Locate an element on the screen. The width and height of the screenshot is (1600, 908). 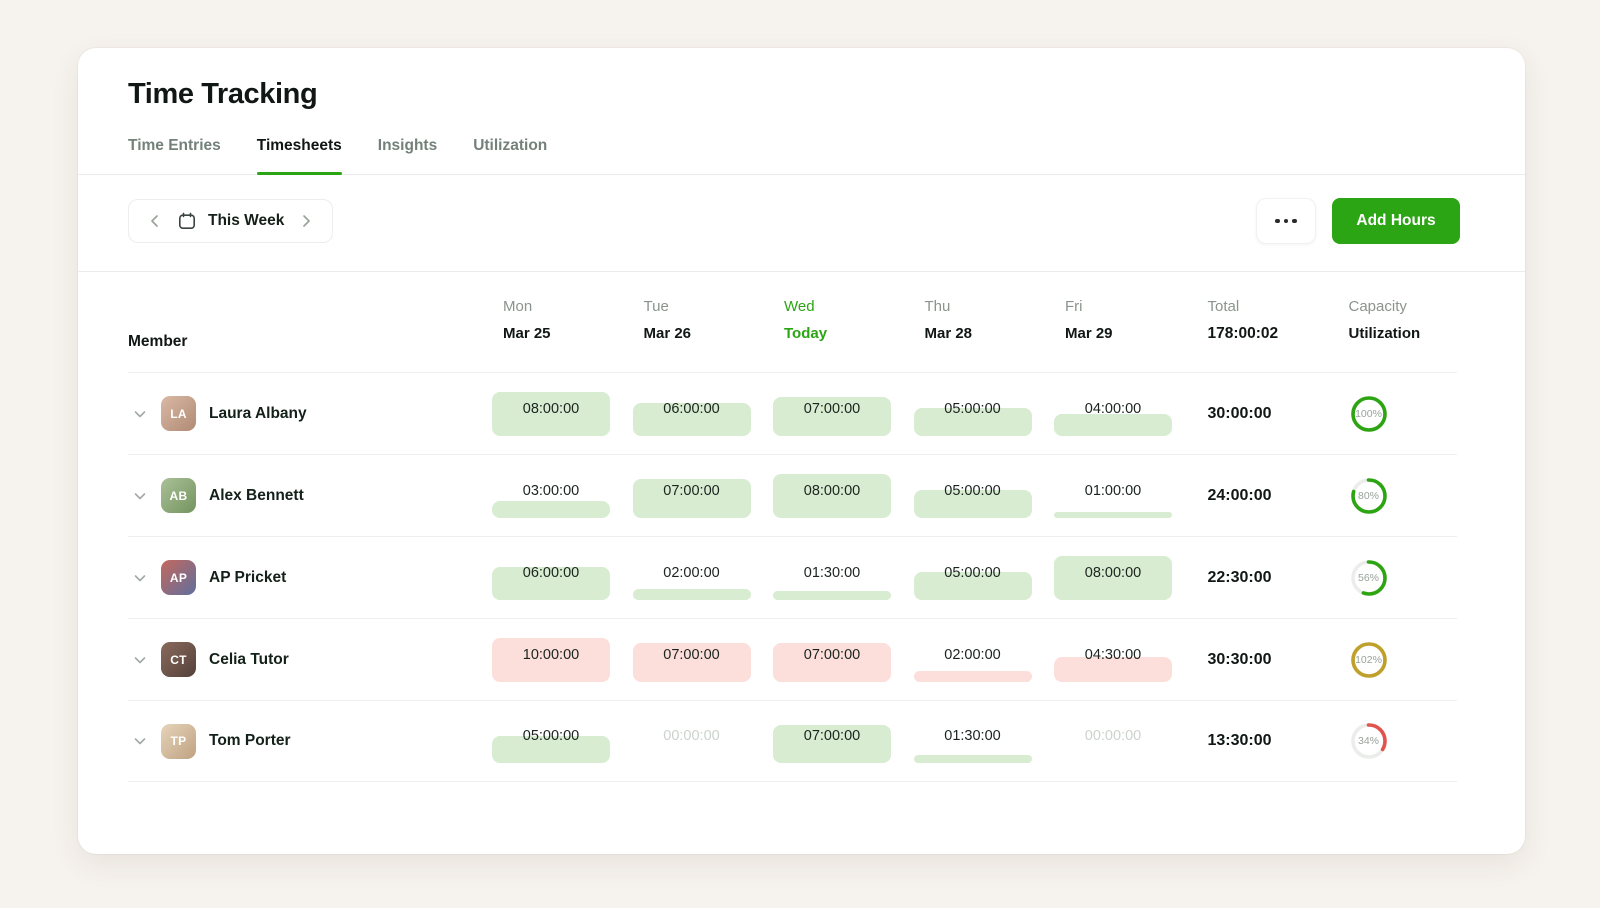
utilization-ring: 102% is located at coordinates (1369, 660).